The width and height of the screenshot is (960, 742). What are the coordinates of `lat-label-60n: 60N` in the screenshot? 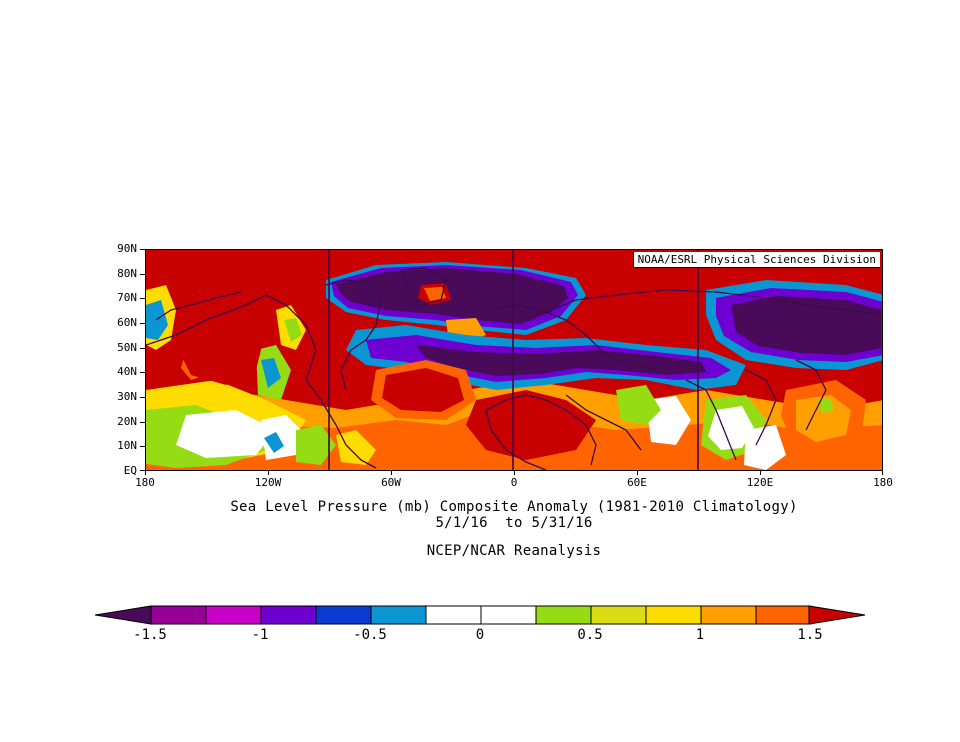 It's located at (127, 322).